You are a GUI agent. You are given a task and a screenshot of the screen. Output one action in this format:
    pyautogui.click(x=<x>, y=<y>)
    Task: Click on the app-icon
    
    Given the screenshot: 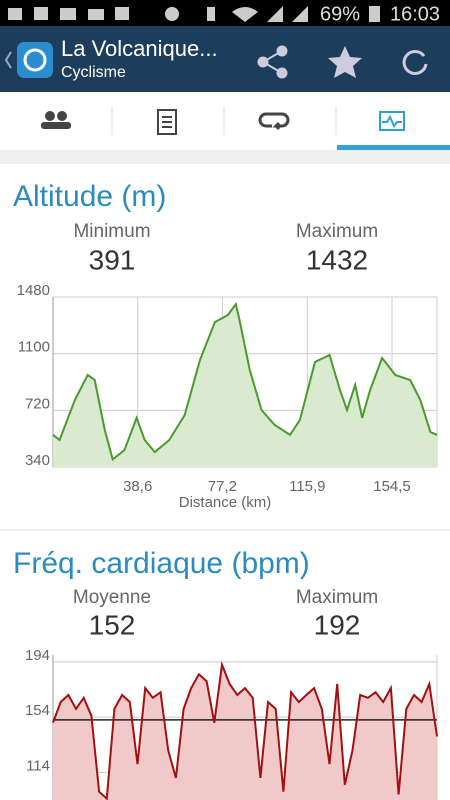 What is the action you would take?
    pyautogui.click(x=35, y=60)
    